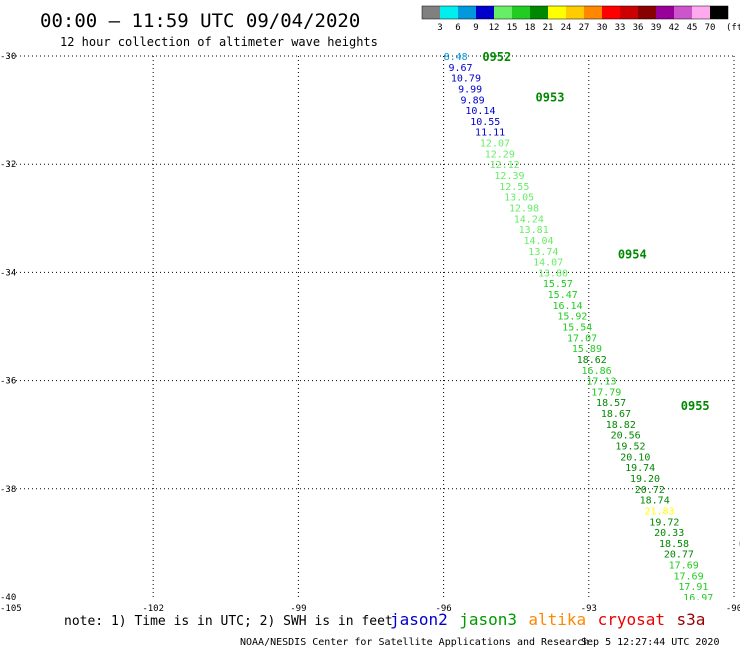  Describe the element at coordinates (563, 295) in the screenshot. I see `swh-point-label: 15.47` at that location.